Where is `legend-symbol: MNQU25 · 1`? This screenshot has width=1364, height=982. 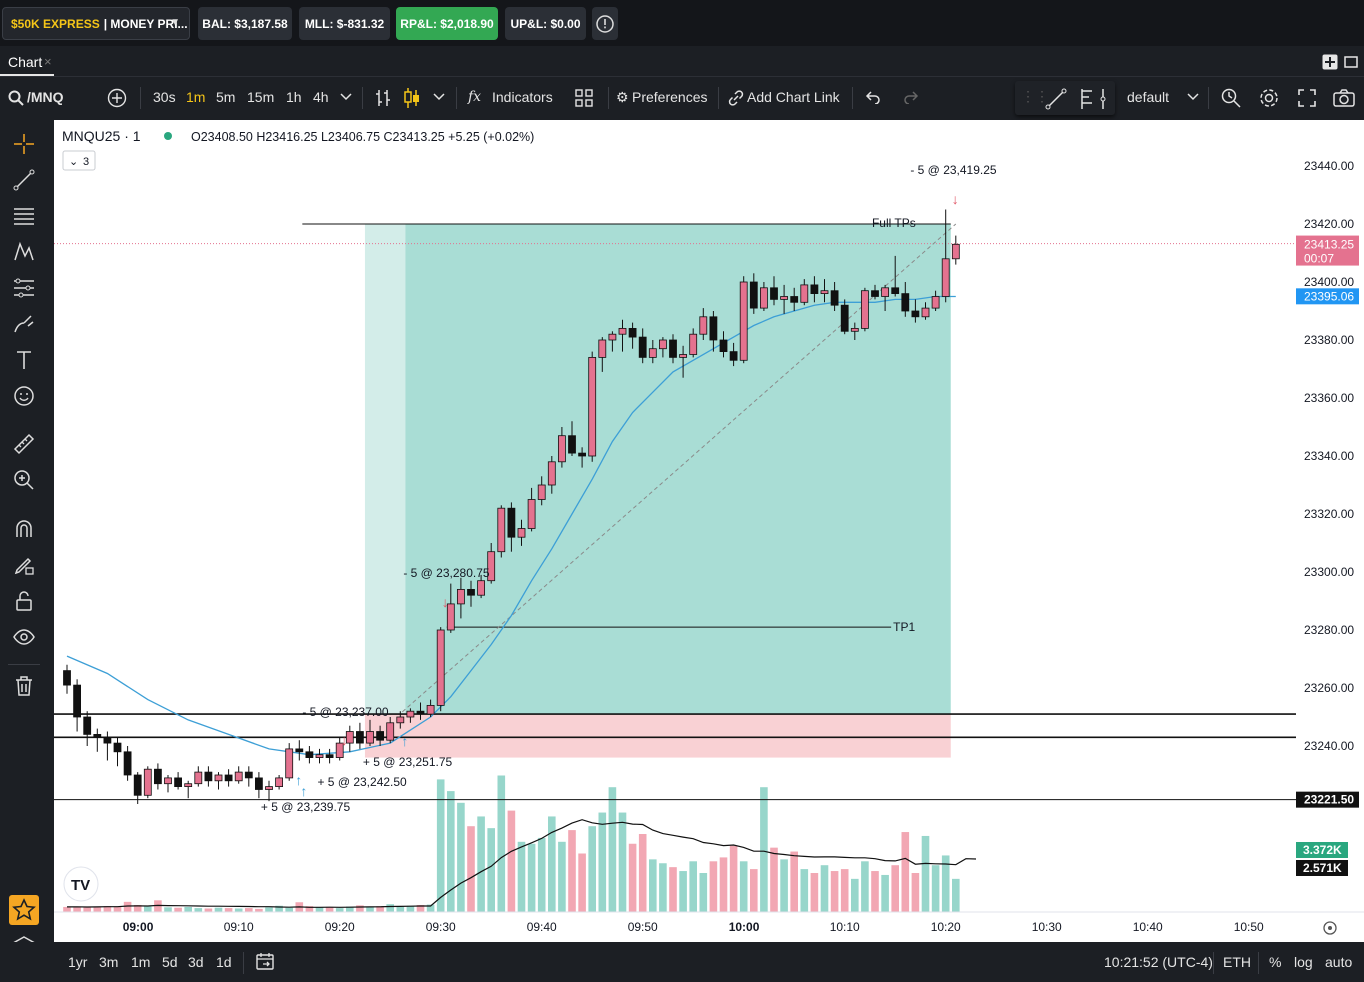 legend-symbol: MNQU25 · 1 is located at coordinates (101, 136).